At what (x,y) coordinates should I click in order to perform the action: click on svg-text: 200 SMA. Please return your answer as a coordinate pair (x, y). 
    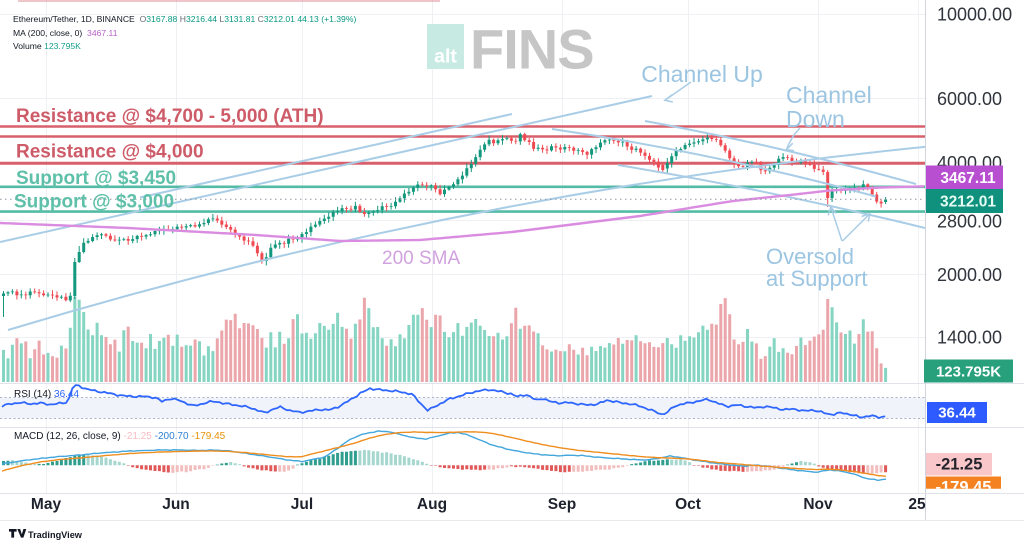
    Looking at the image, I should click on (421, 258).